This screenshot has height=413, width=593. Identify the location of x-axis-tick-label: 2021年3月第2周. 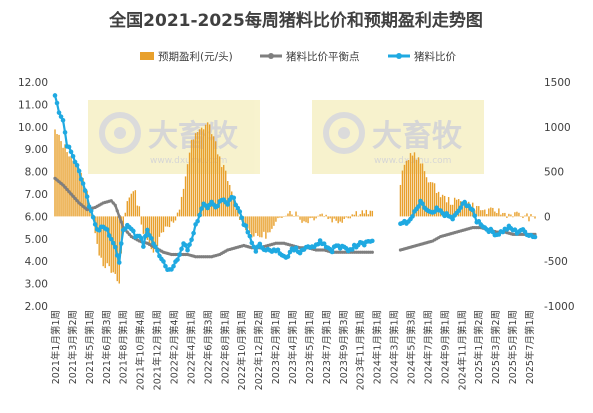
(73, 347).